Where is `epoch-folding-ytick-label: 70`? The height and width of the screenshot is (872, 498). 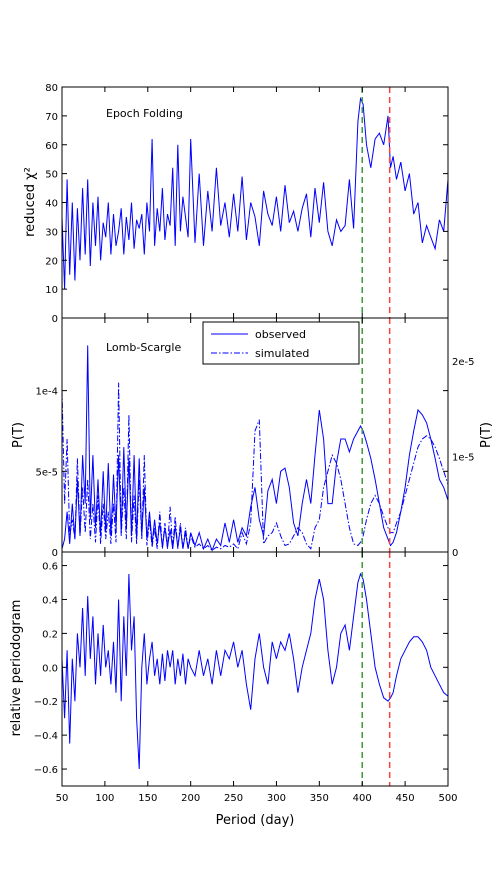
epoch-folding-ytick-label: 70 is located at coordinates (51, 117).